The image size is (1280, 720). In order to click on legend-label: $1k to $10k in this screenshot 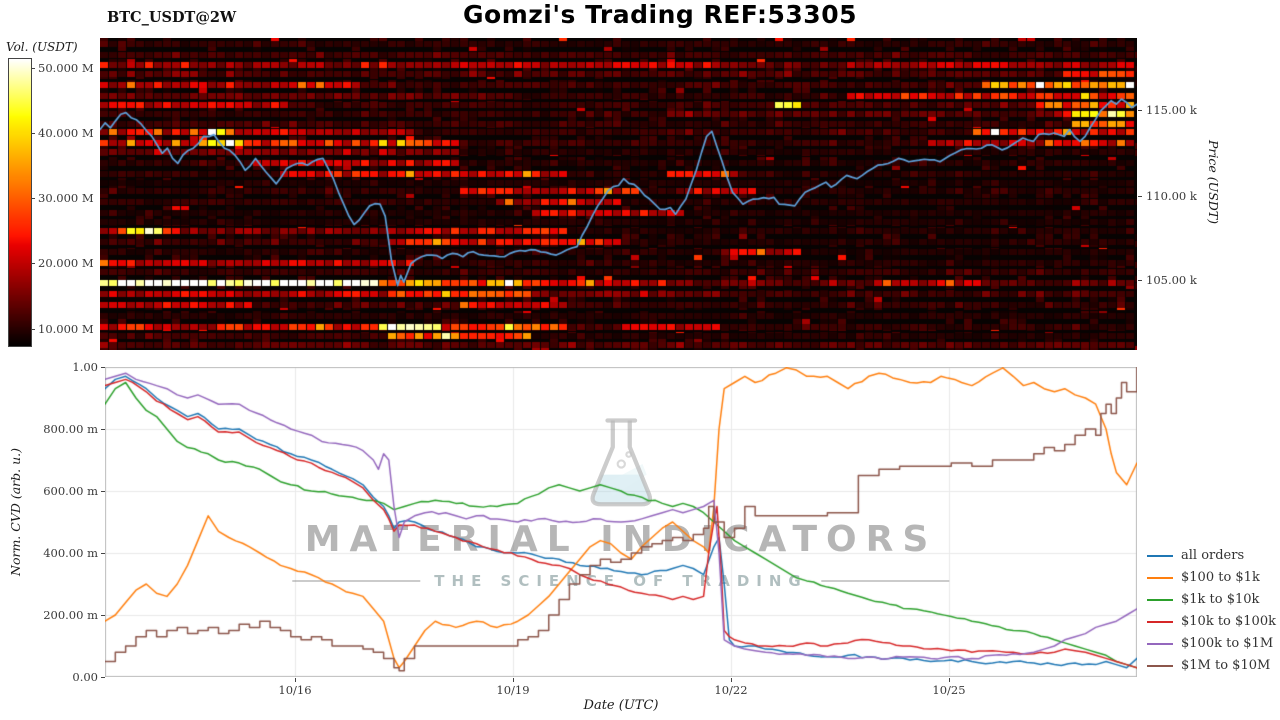, I will do `click(1220, 599)`.